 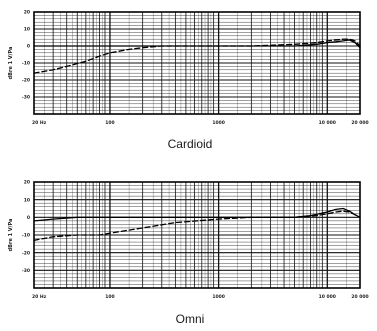 I want to click on chart-caption: Cardioid, so click(x=190, y=144).